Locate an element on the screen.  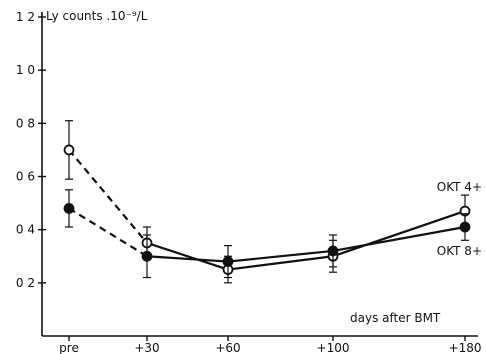
x-tick-label: pre is located at coordinates (69, 347).